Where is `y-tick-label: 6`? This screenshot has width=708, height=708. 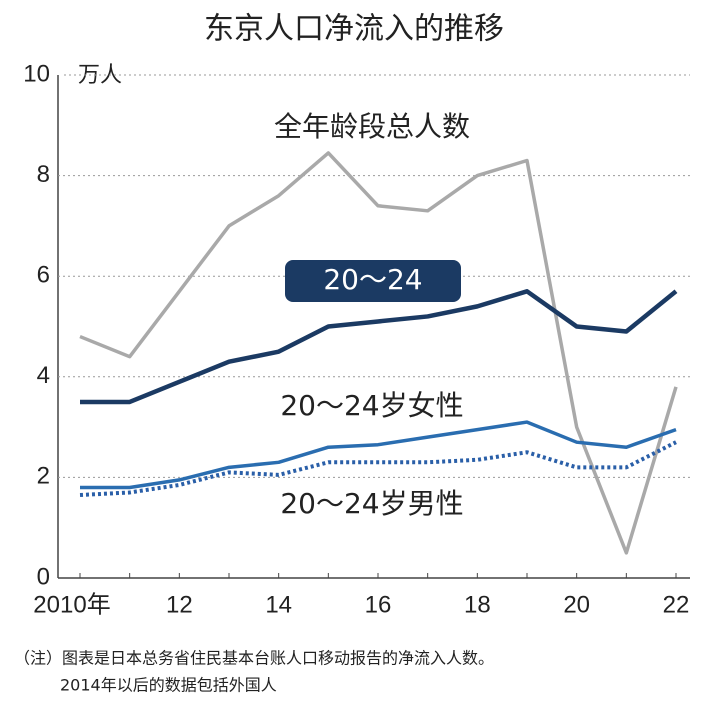
y-tick-label: 6 is located at coordinates (43, 275).